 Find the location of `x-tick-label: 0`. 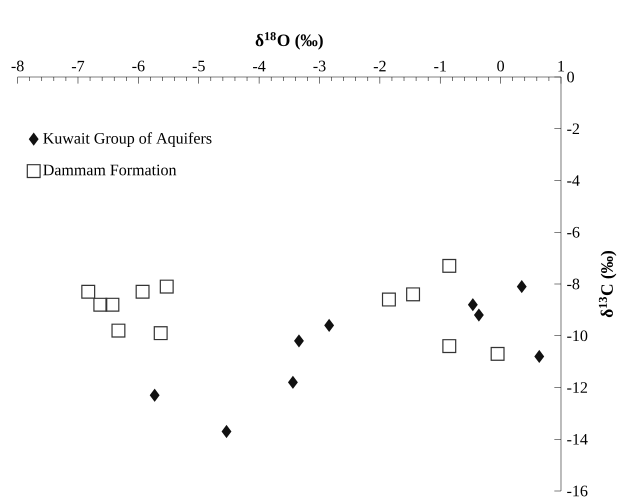

x-tick-label: 0 is located at coordinates (500, 66).